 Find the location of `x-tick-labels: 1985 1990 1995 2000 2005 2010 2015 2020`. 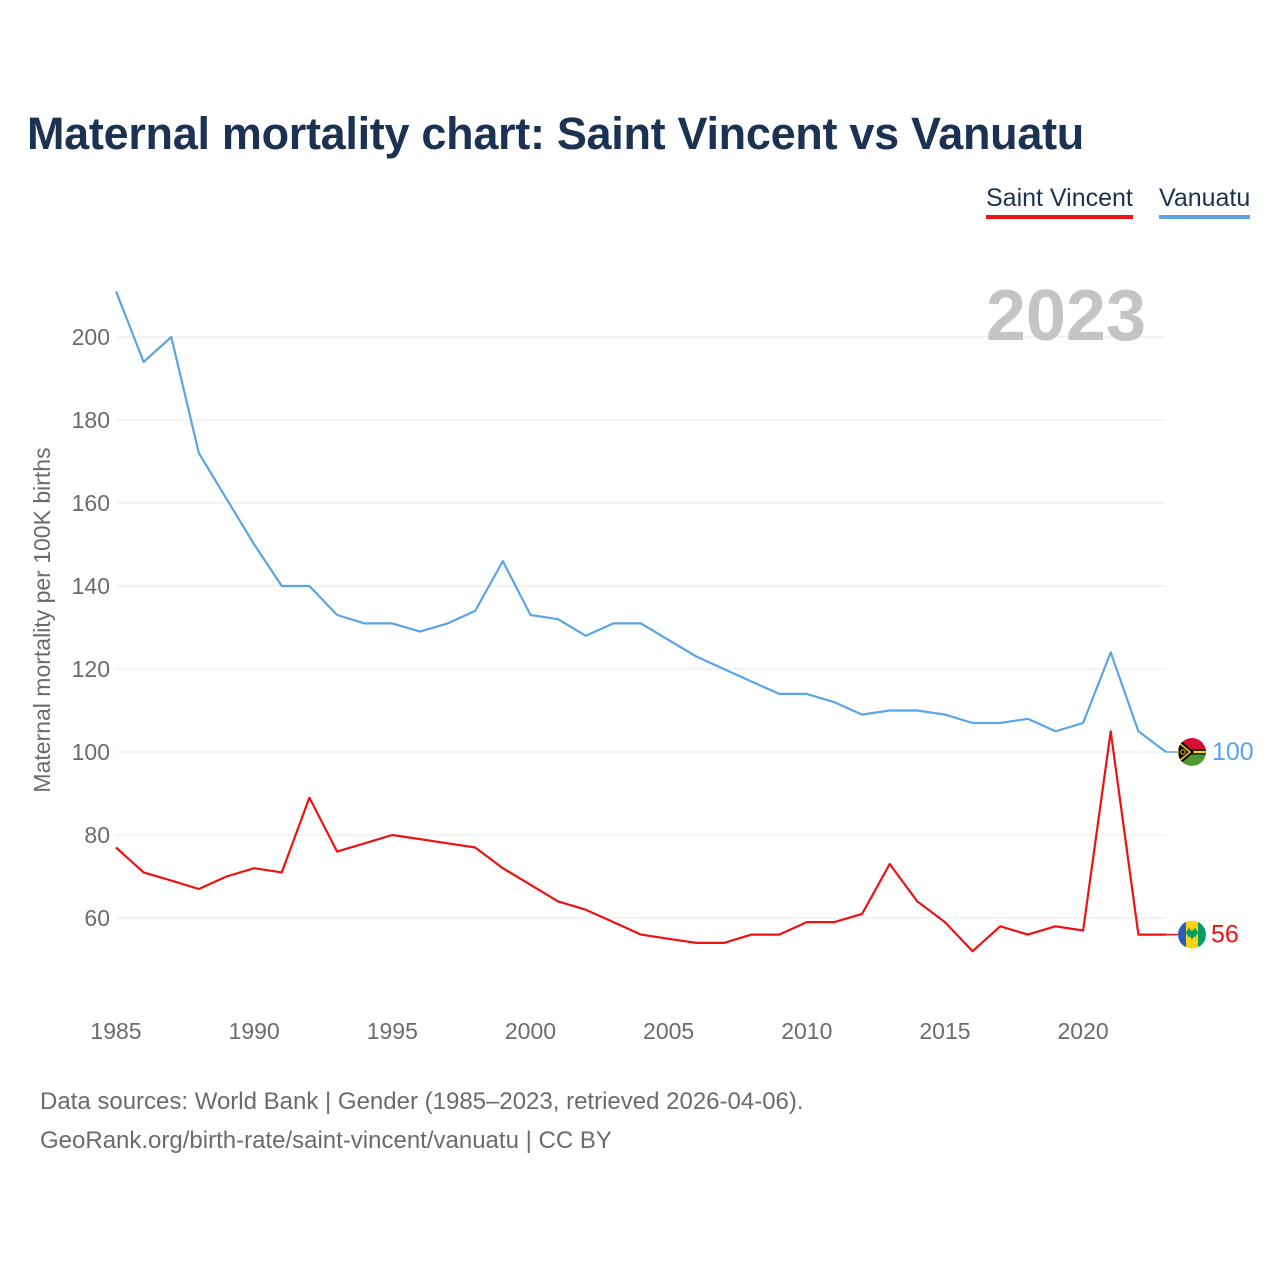

x-tick-labels: 1985 1990 1995 2000 2005 2010 2015 2020 is located at coordinates (599, 1031).